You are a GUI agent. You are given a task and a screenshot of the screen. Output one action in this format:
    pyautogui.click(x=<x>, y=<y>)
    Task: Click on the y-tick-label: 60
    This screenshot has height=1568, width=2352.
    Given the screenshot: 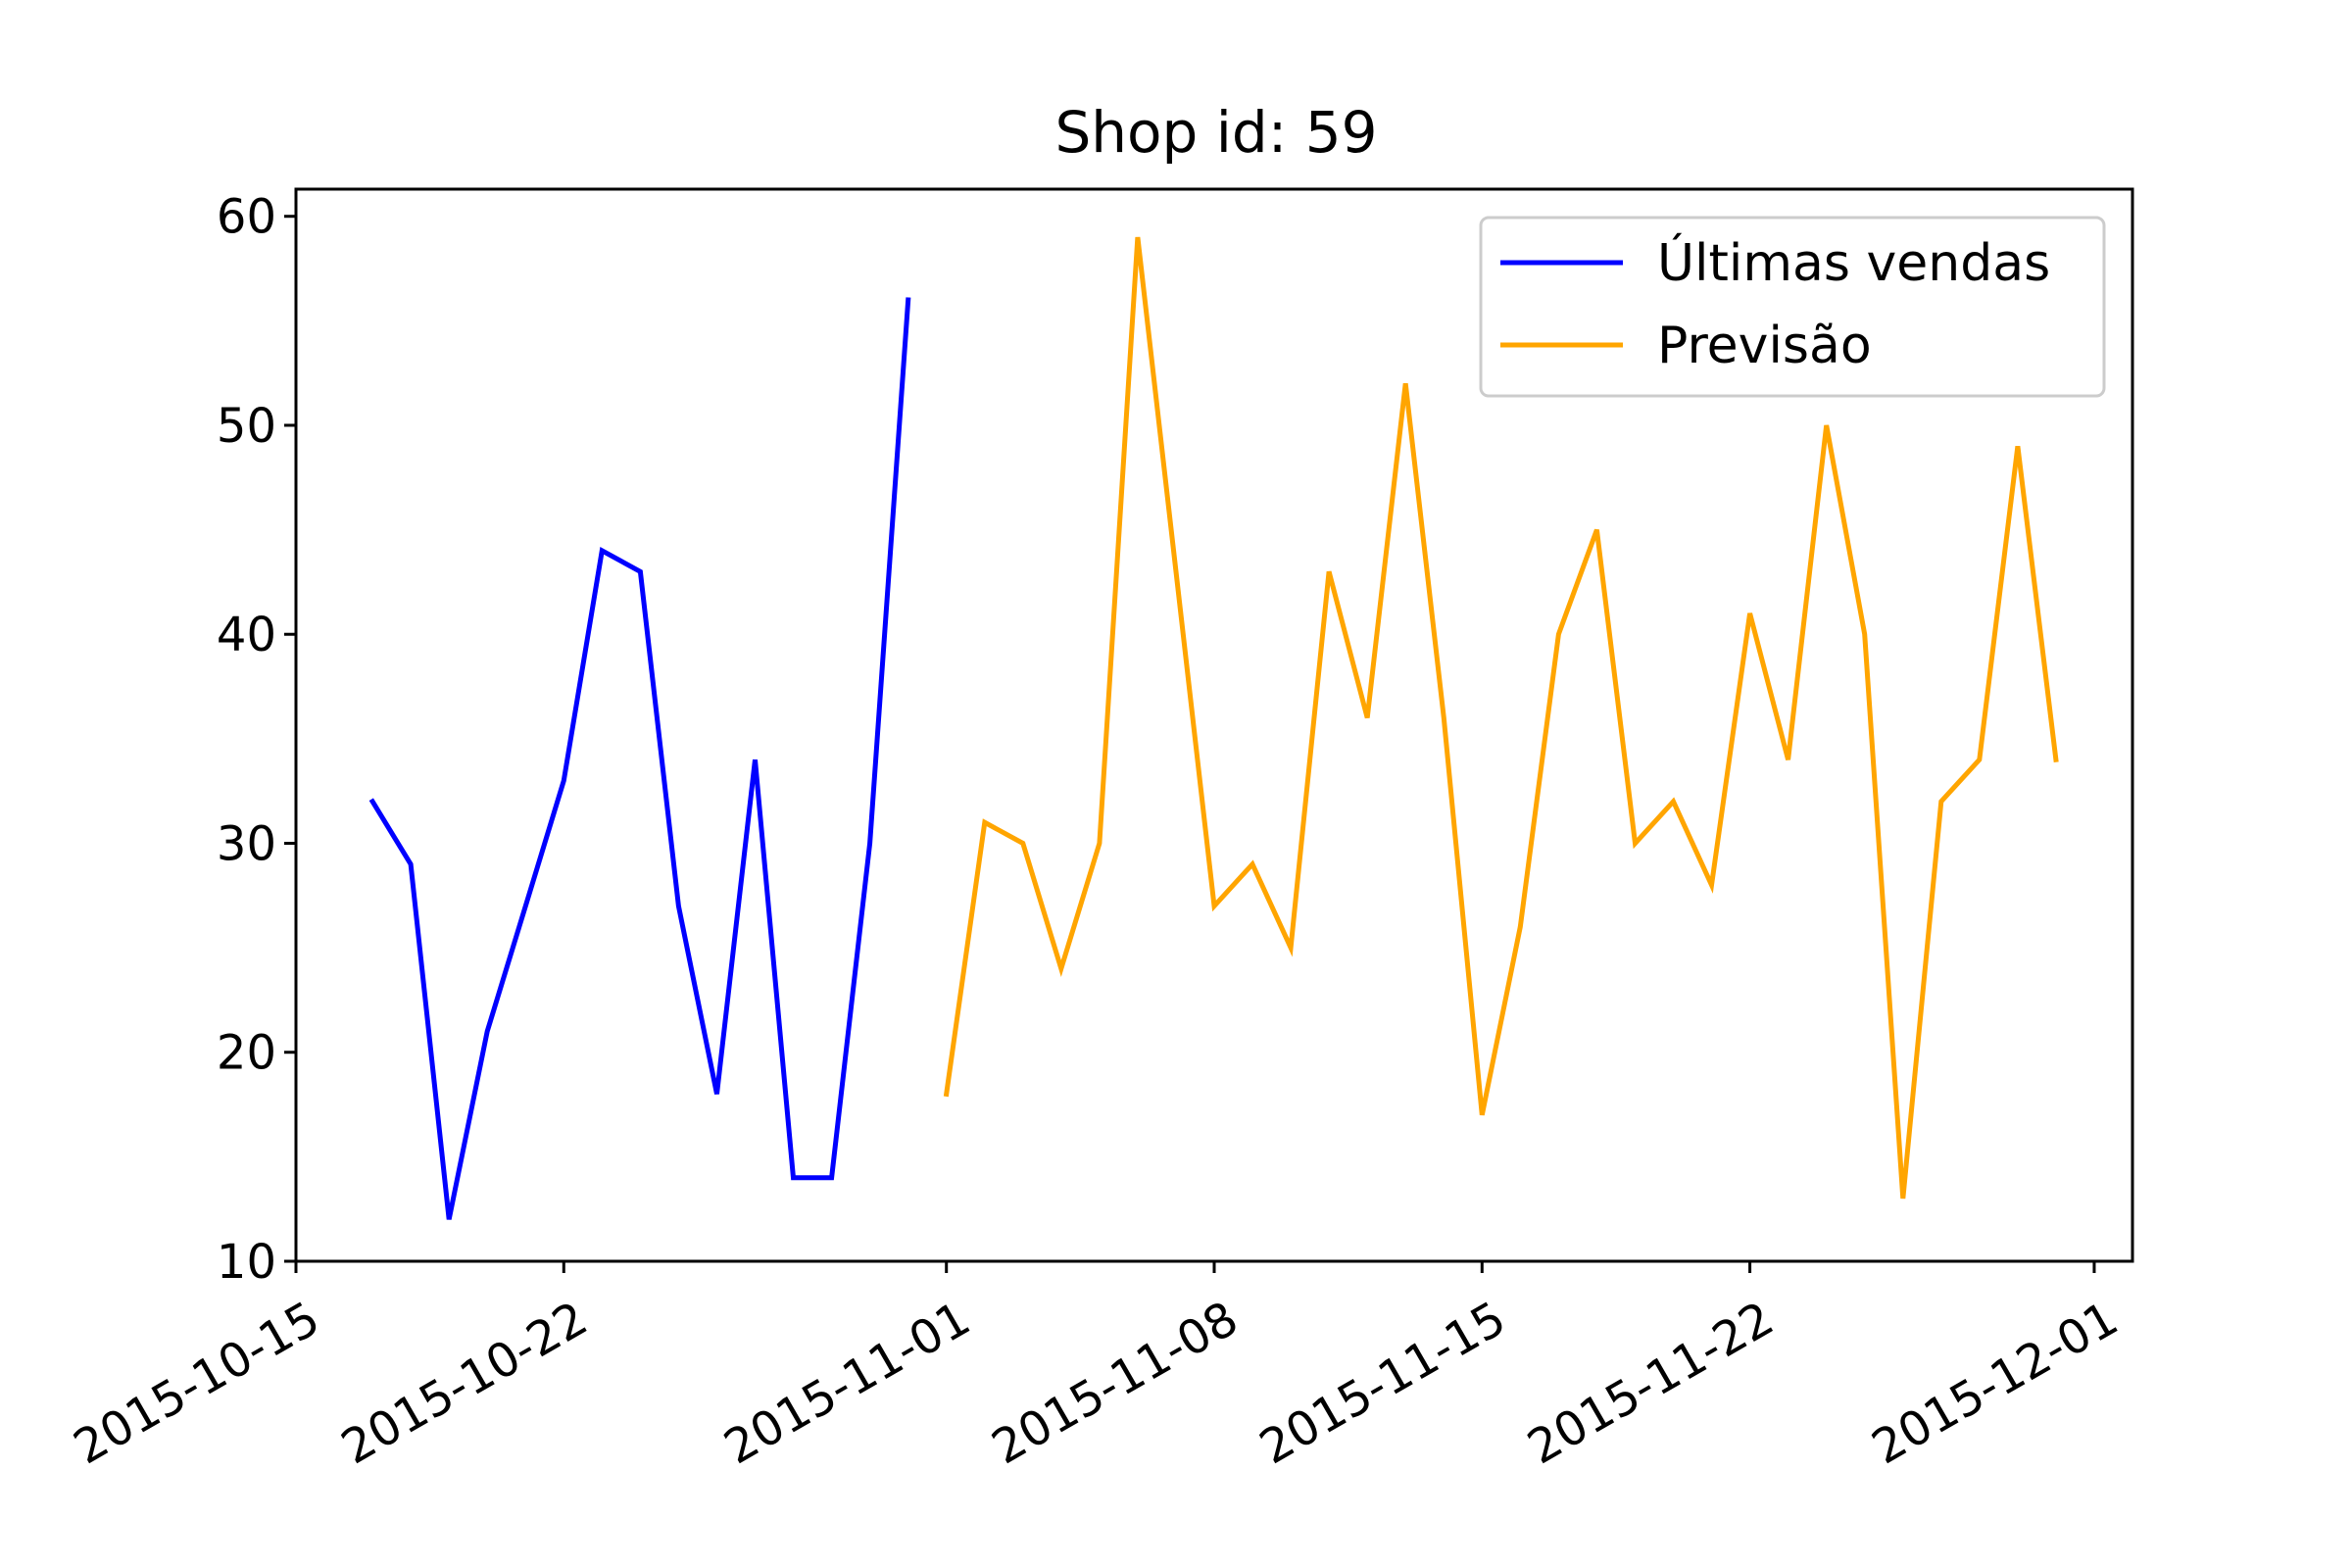 What is the action you would take?
    pyautogui.click(x=246, y=217)
    